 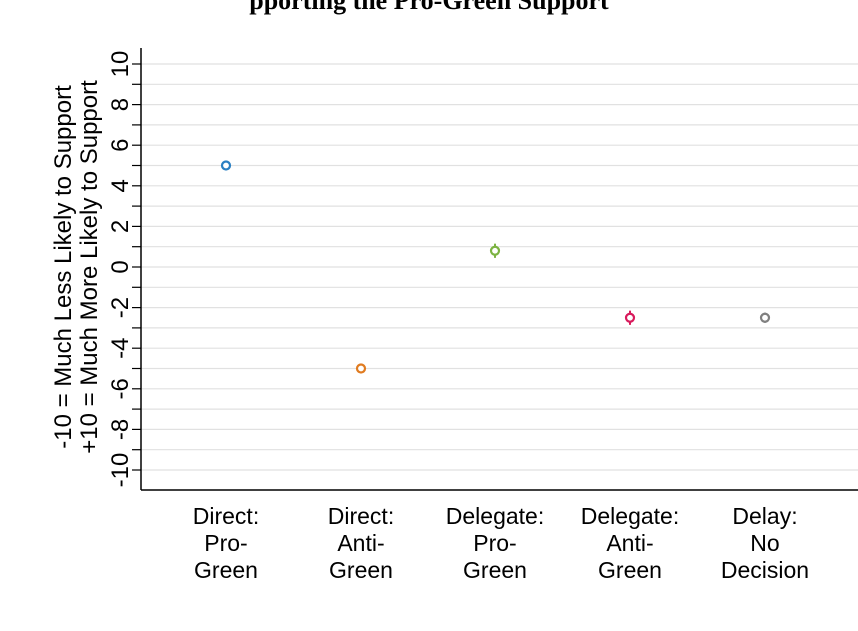 I want to click on x-tick-label: No, so click(x=764, y=543).